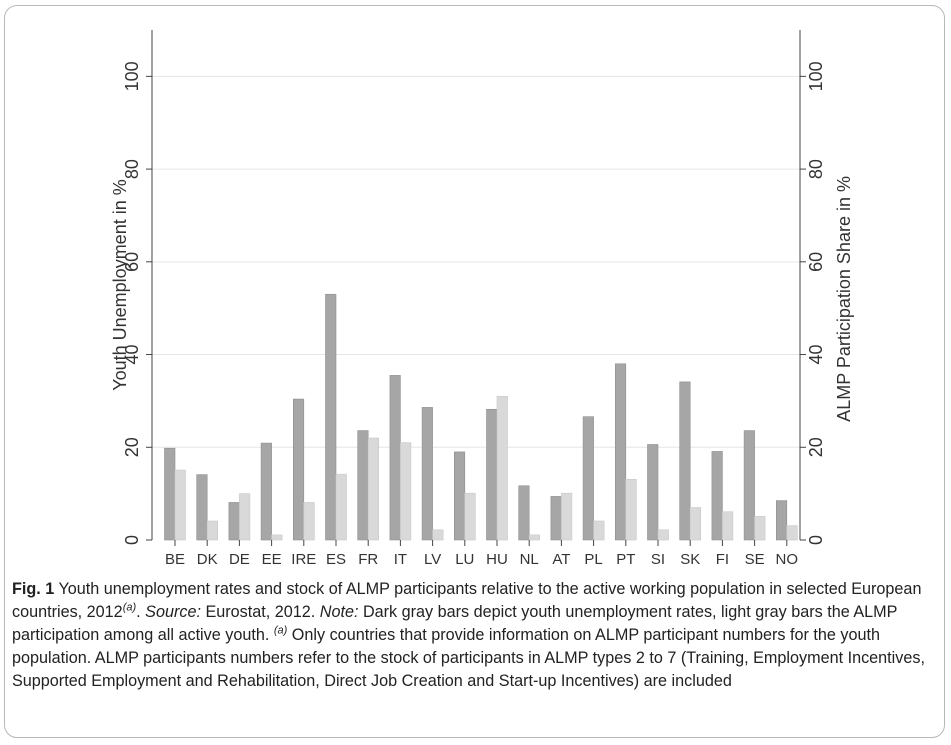  I want to click on y2-tick-label: 80, so click(816, 169).